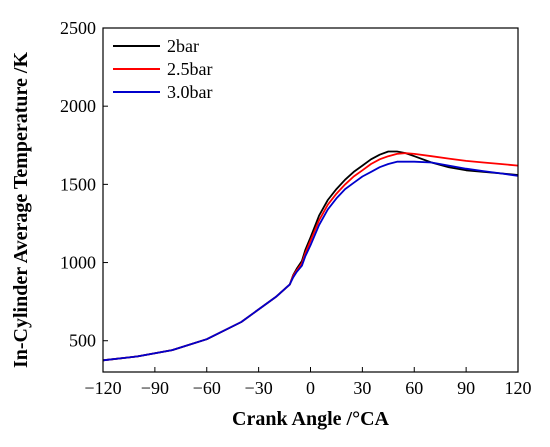 The height and width of the screenshot is (447, 550). I want to click on legend-label-2: 2.5bar, so click(189, 69).